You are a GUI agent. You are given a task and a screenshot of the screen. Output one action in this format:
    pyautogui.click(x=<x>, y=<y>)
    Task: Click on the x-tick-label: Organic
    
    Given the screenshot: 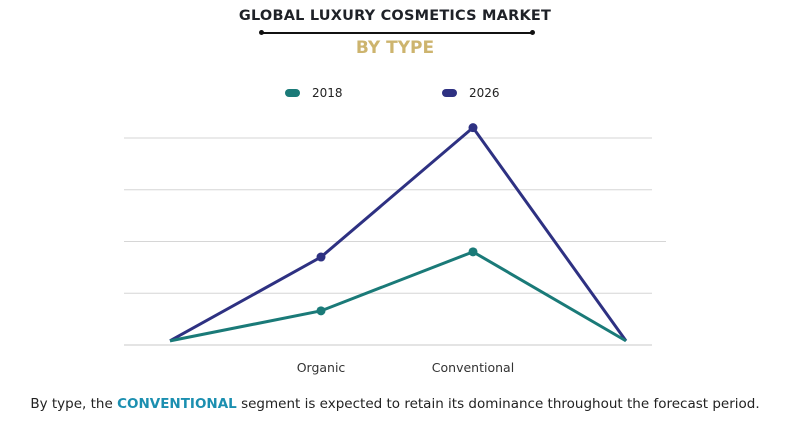 What is the action you would take?
    pyautogui.click(x=321, y=367)
    